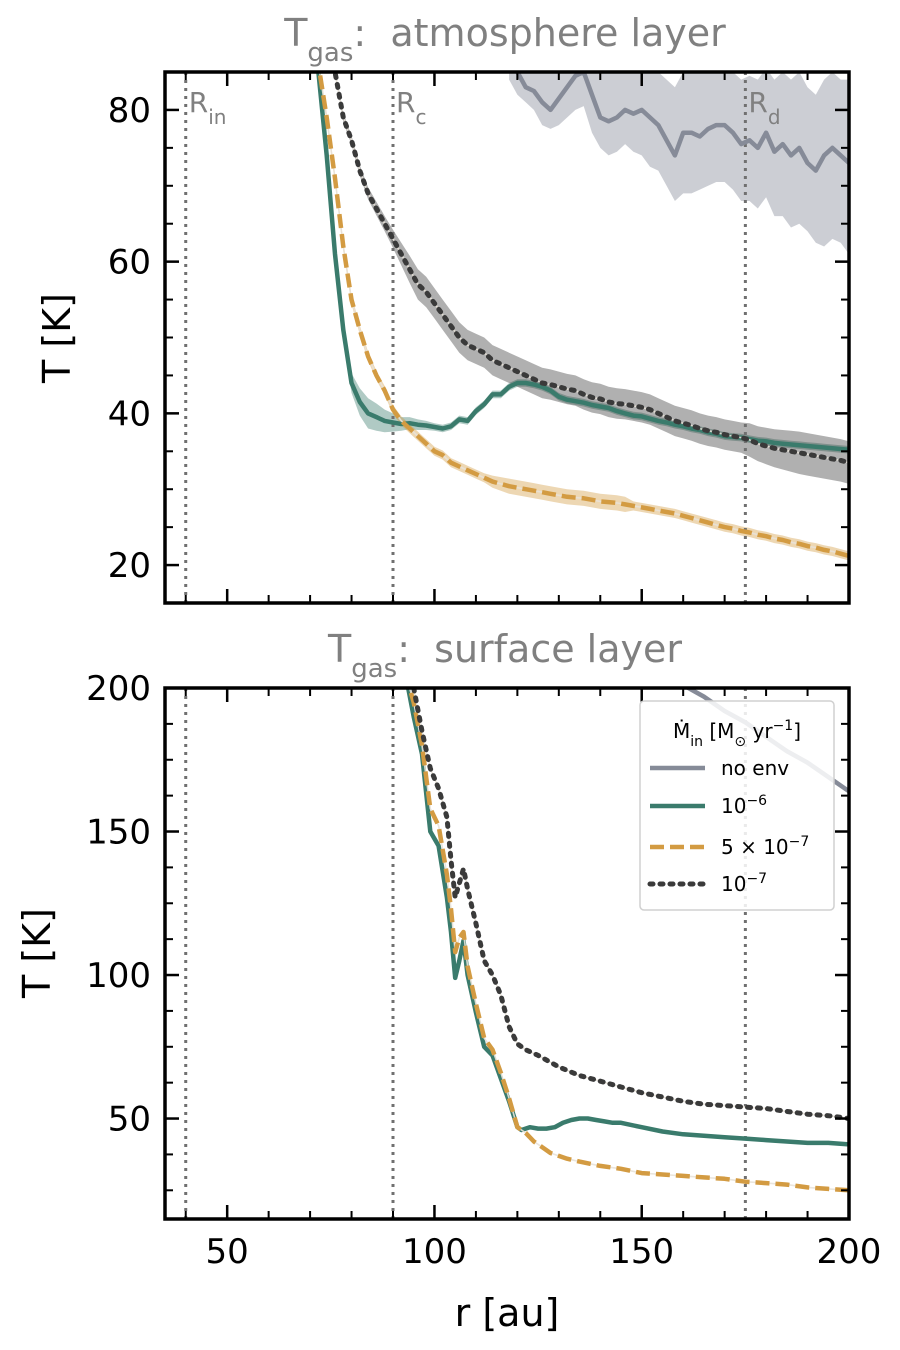 The width and height of the screenshot is (900, 1350). I want to click on bottom-title-rest: : surface layer, so click(539, 649).